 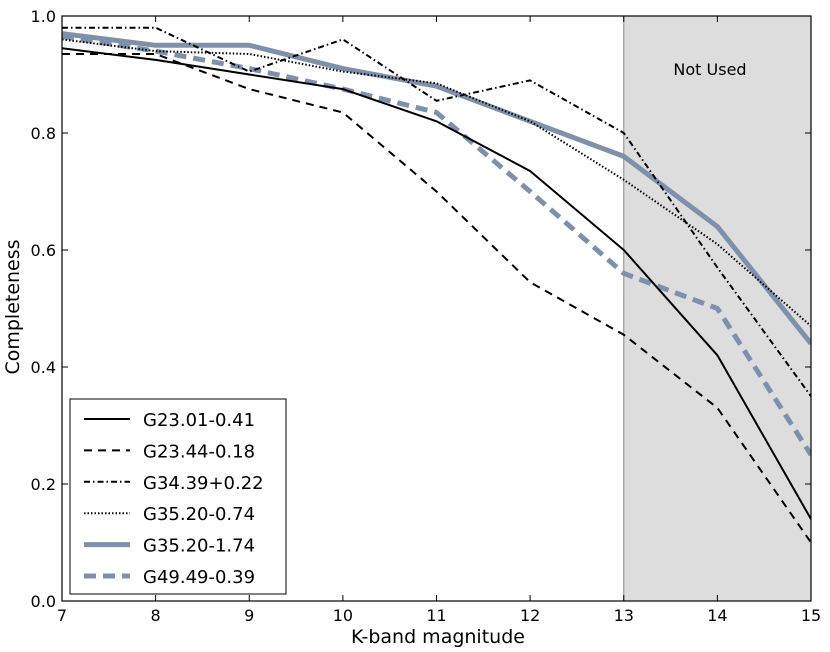 I want to click on legend-entry: G49.49-0.39, so click(x=199, y=577).